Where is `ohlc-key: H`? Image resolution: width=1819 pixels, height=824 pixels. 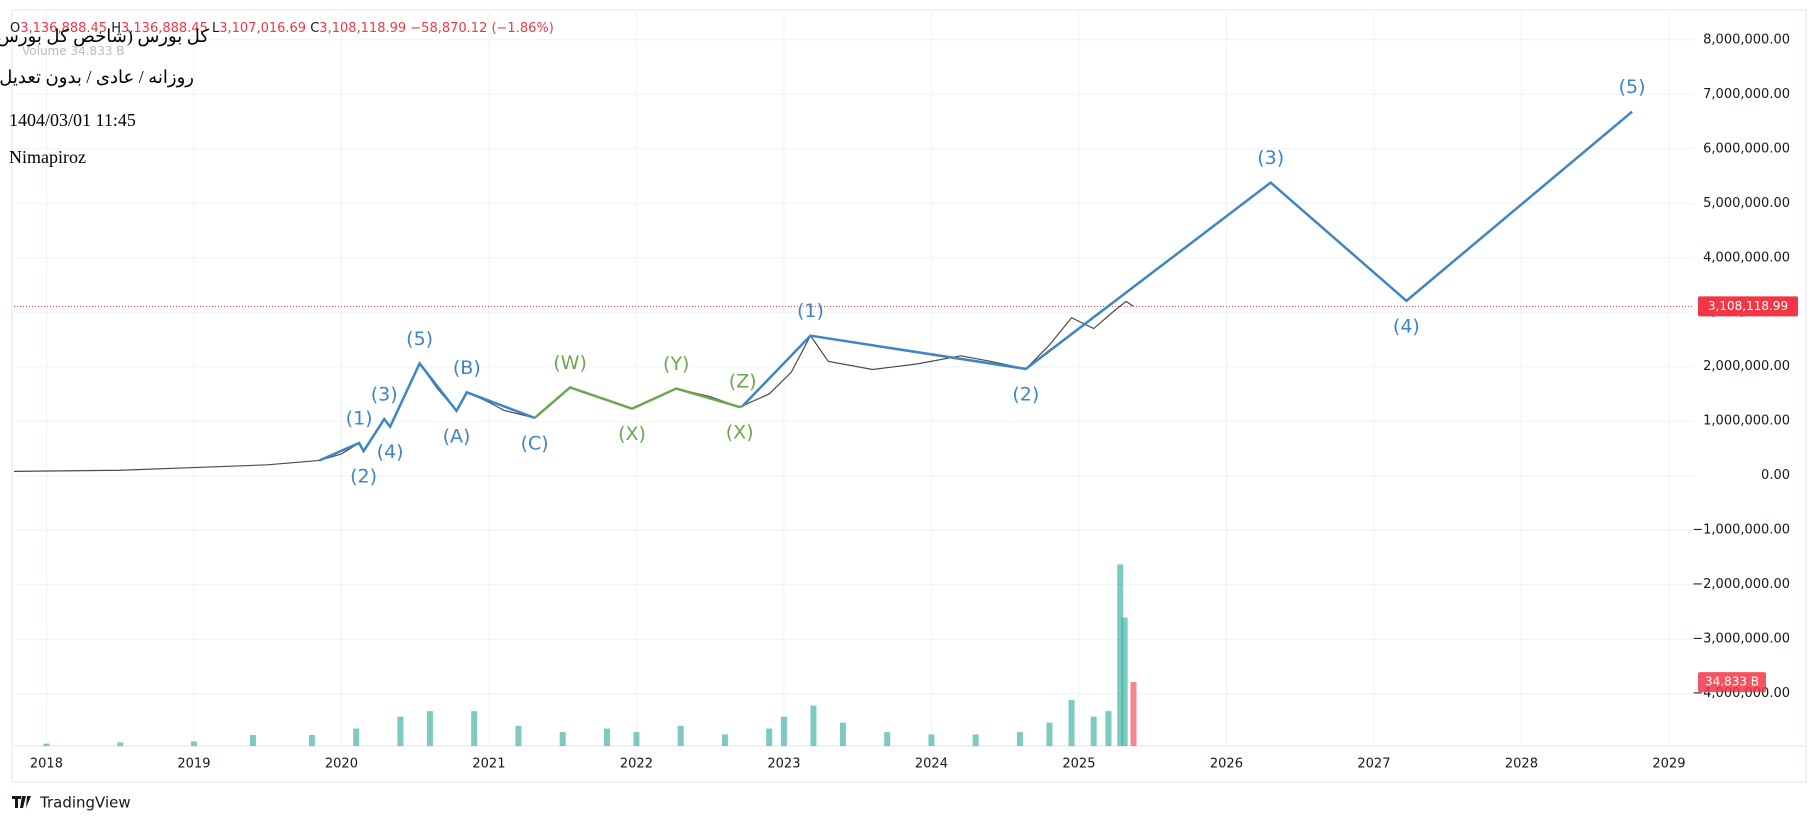
ohlc-key: H is located at coordinates (116, 28).